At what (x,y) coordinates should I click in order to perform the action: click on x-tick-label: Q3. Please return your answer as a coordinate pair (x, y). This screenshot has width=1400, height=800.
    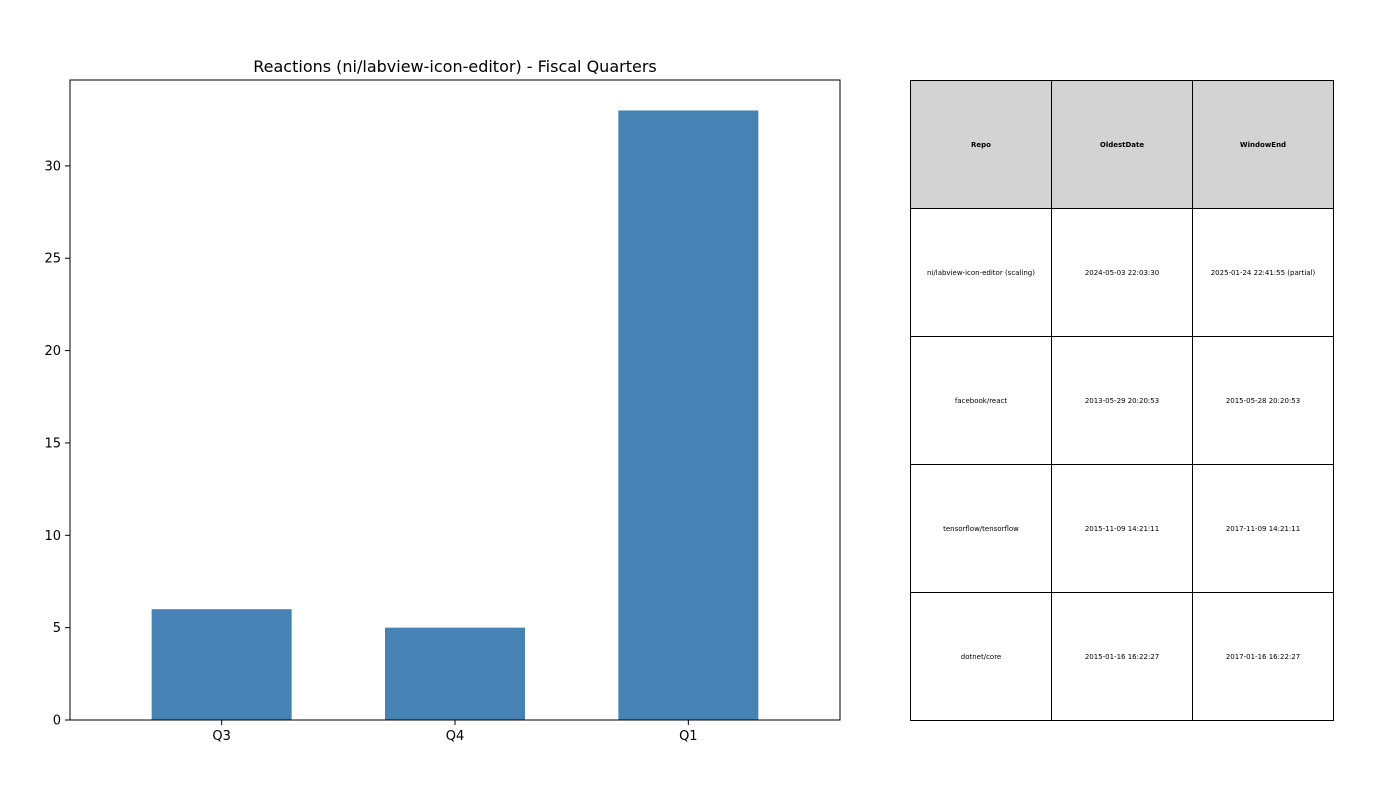
    Looking at the image, I should click on (221, 736).